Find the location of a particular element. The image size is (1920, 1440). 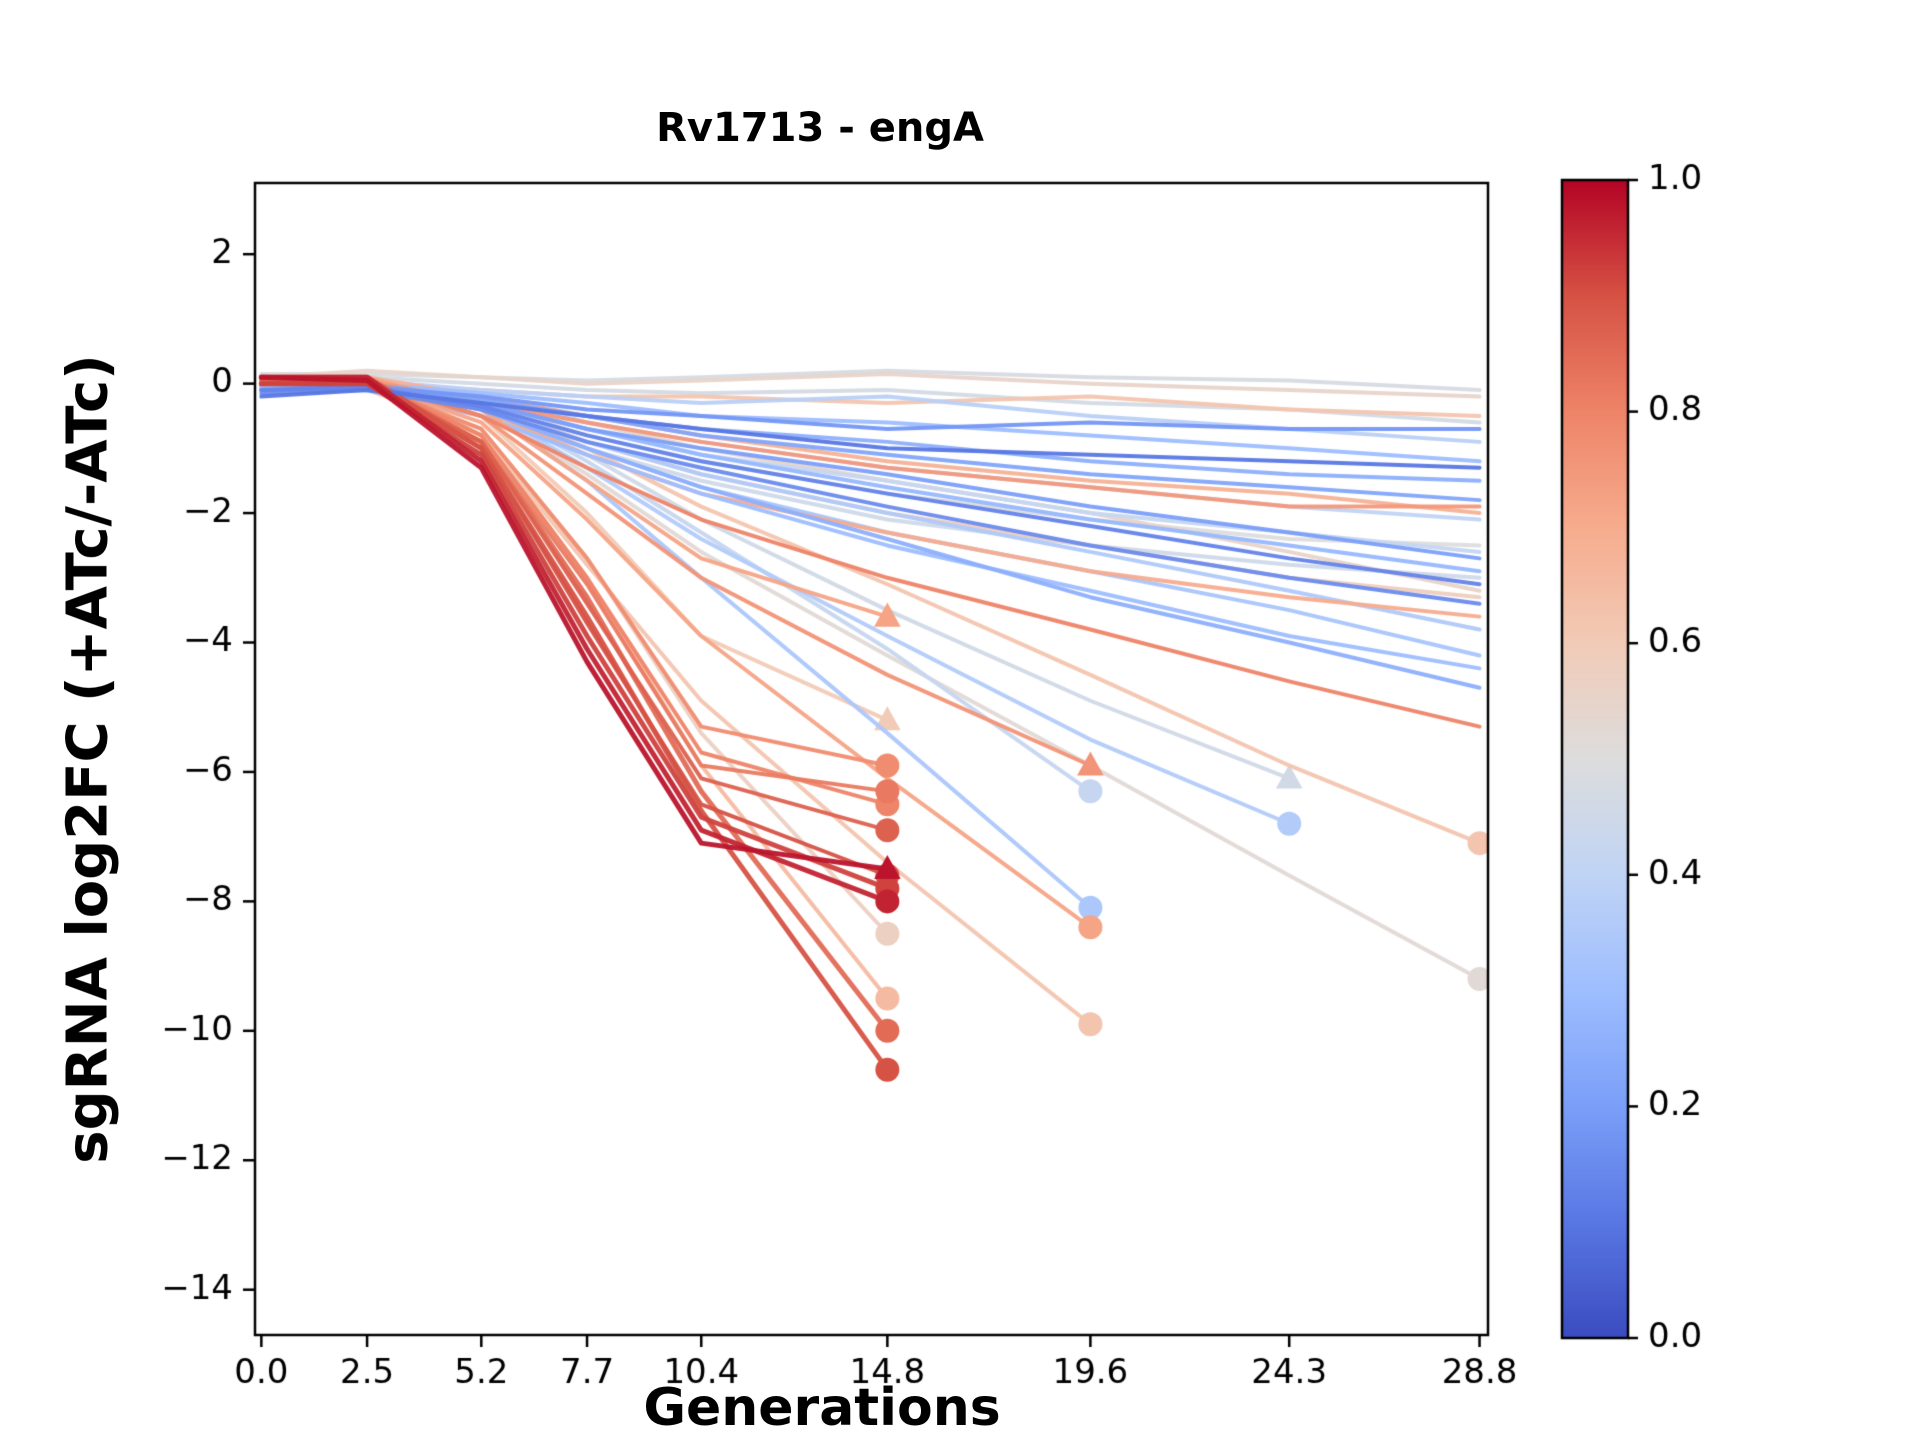

chart-title: Rv1713 - engA is located at coordinates (820, 128).